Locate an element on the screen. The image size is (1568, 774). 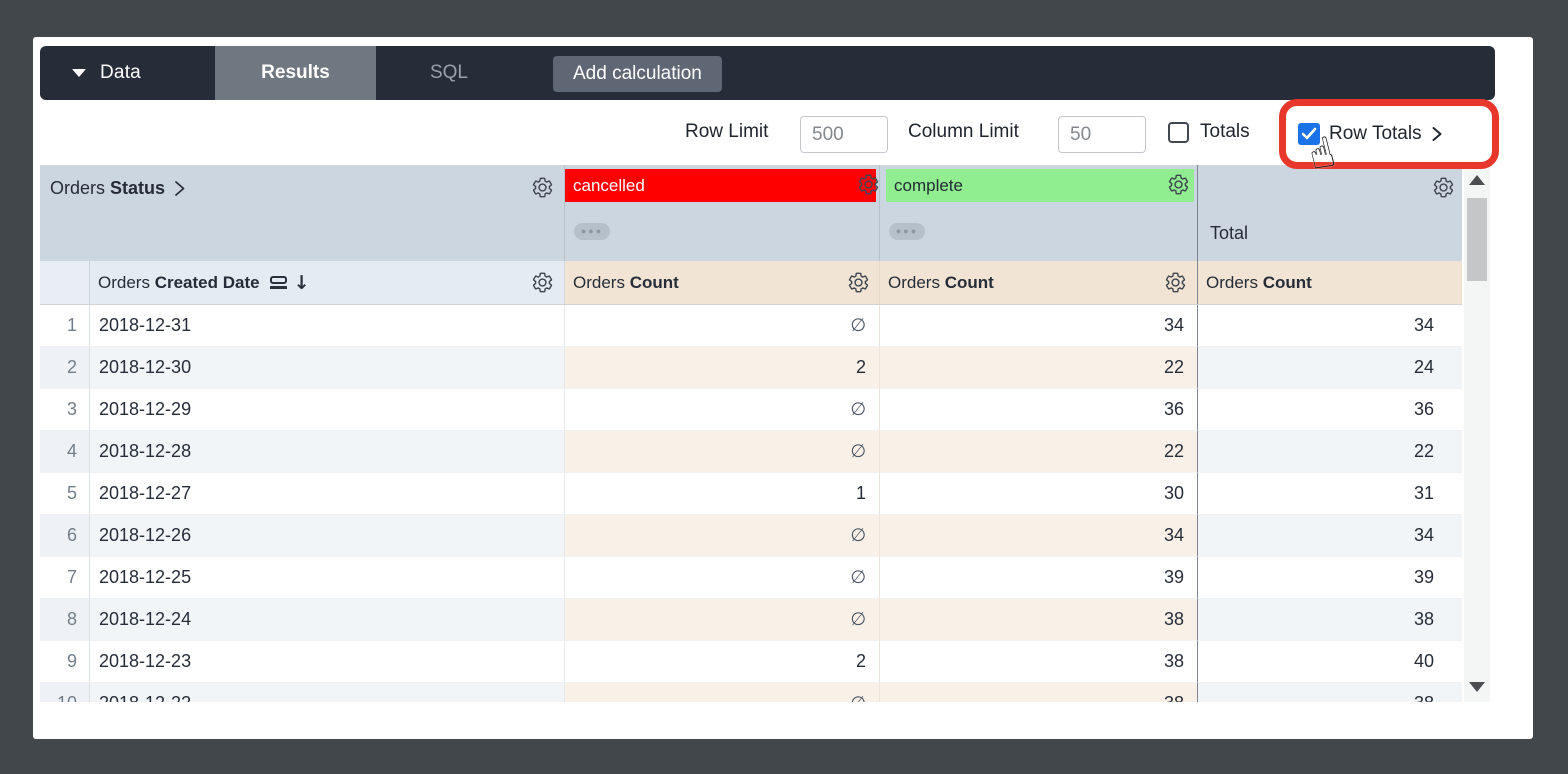
date-cell: 2018-12-23 is located at coordinates (327, 662).